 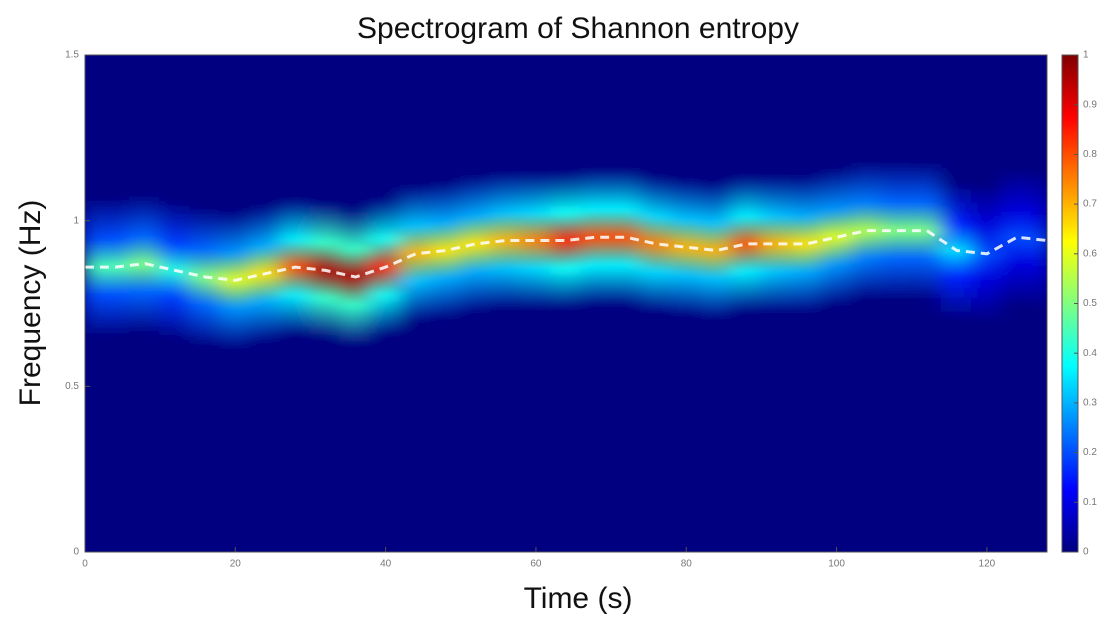 I want to click on y-tick-label: 1.5, so click(x=72, y=55).